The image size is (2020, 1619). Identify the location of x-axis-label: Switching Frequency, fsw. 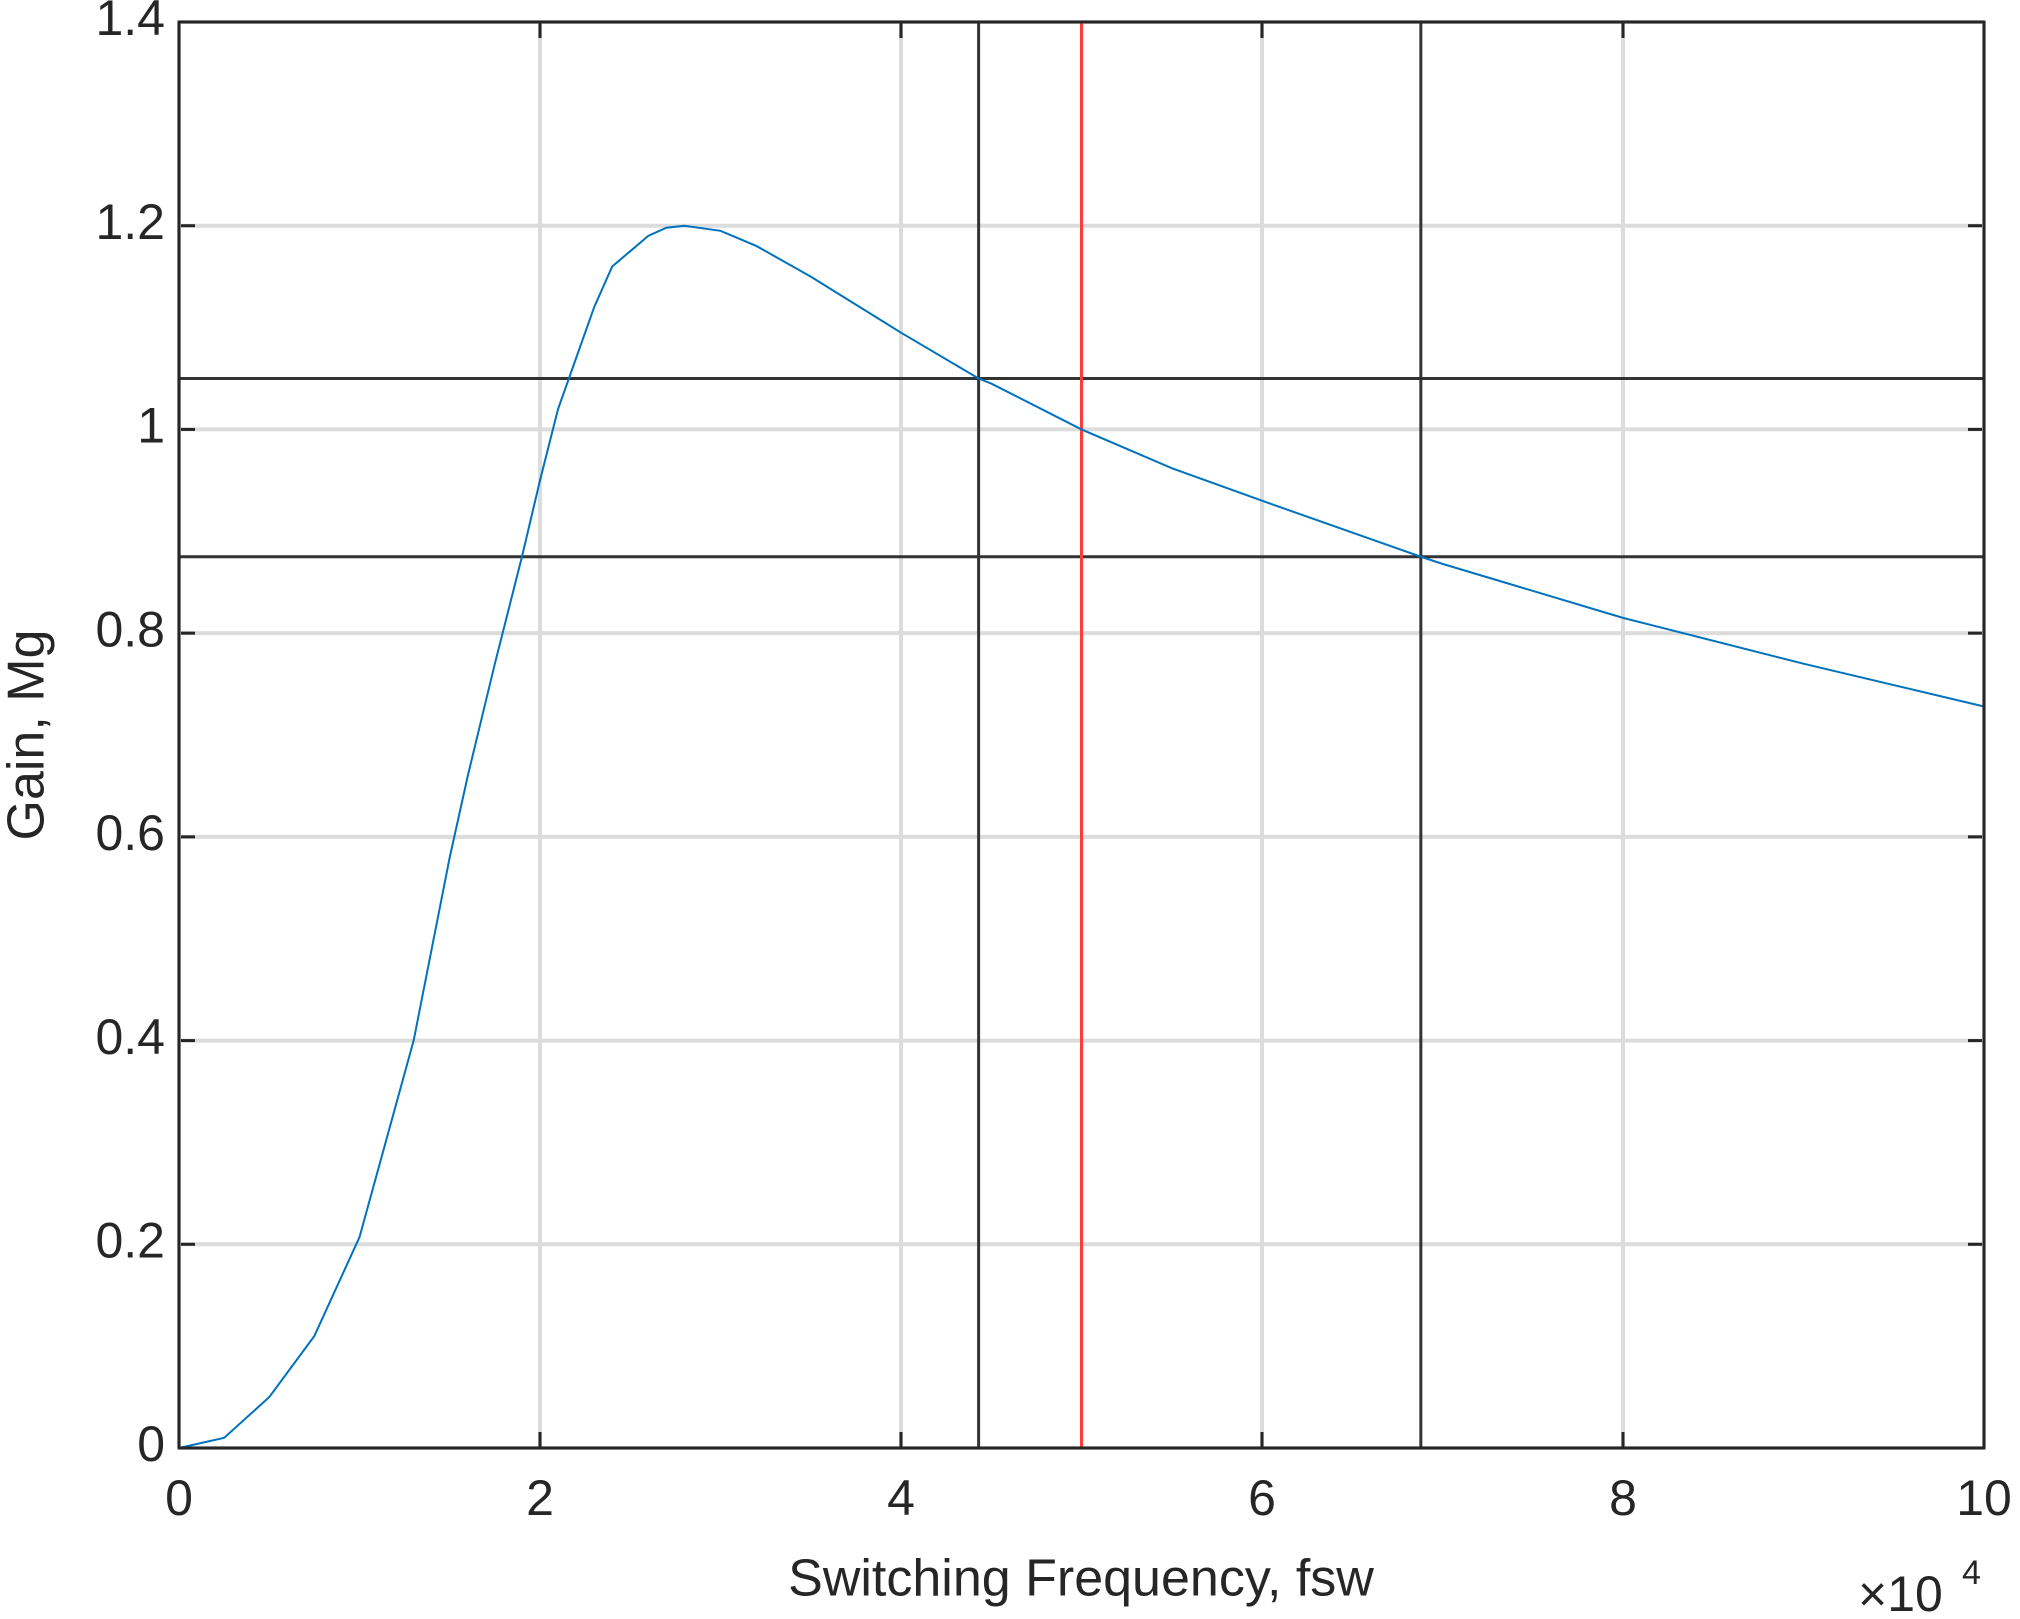
(1081, 1579).